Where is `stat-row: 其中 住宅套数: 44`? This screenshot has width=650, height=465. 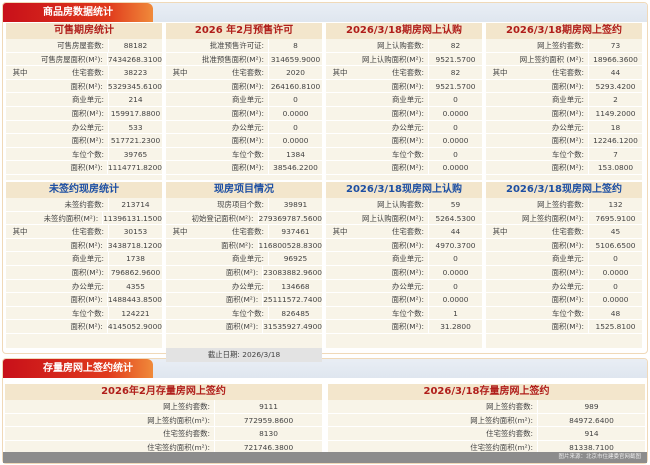 stat-row: 其中 住宅套数: 44 is located at coordinates (404, 232).